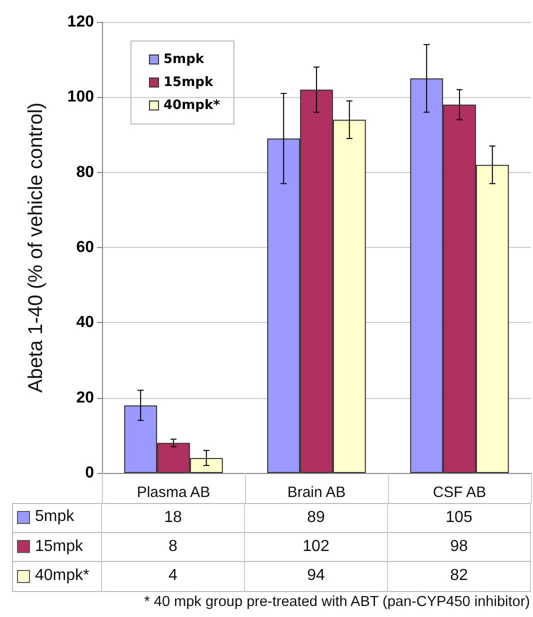 The height and width of the screenshot is (617, 533). I want to click on text: 15mpk, so click(59, 546).